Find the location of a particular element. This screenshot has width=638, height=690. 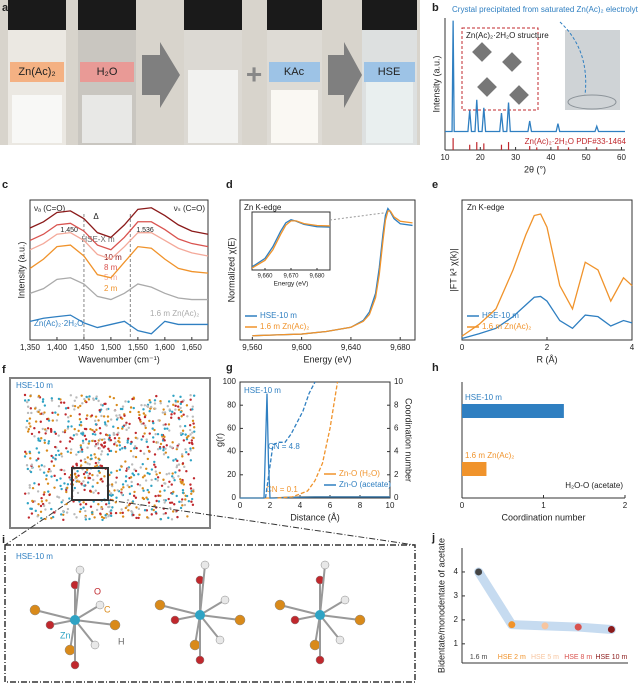

x-tick-label: 8 is located at coordinates (360, 505).